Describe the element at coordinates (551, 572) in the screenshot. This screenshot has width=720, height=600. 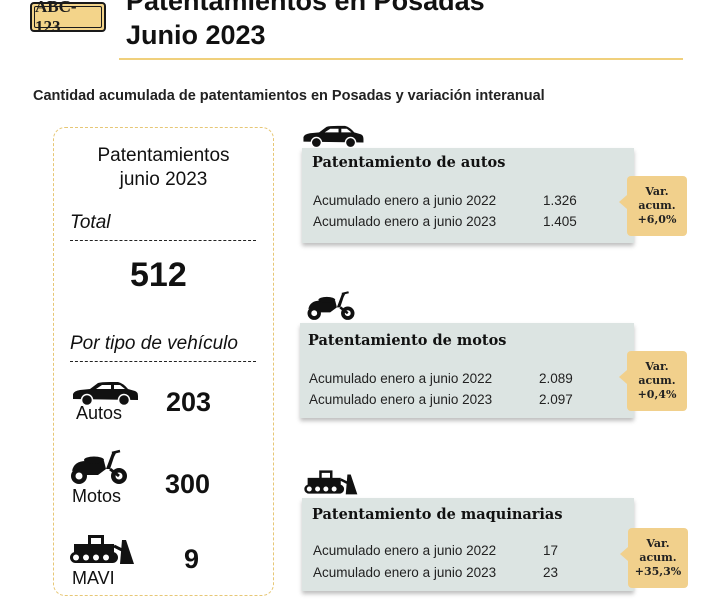
I see `card-maquinarias-row-2023-value: 23` at that location.